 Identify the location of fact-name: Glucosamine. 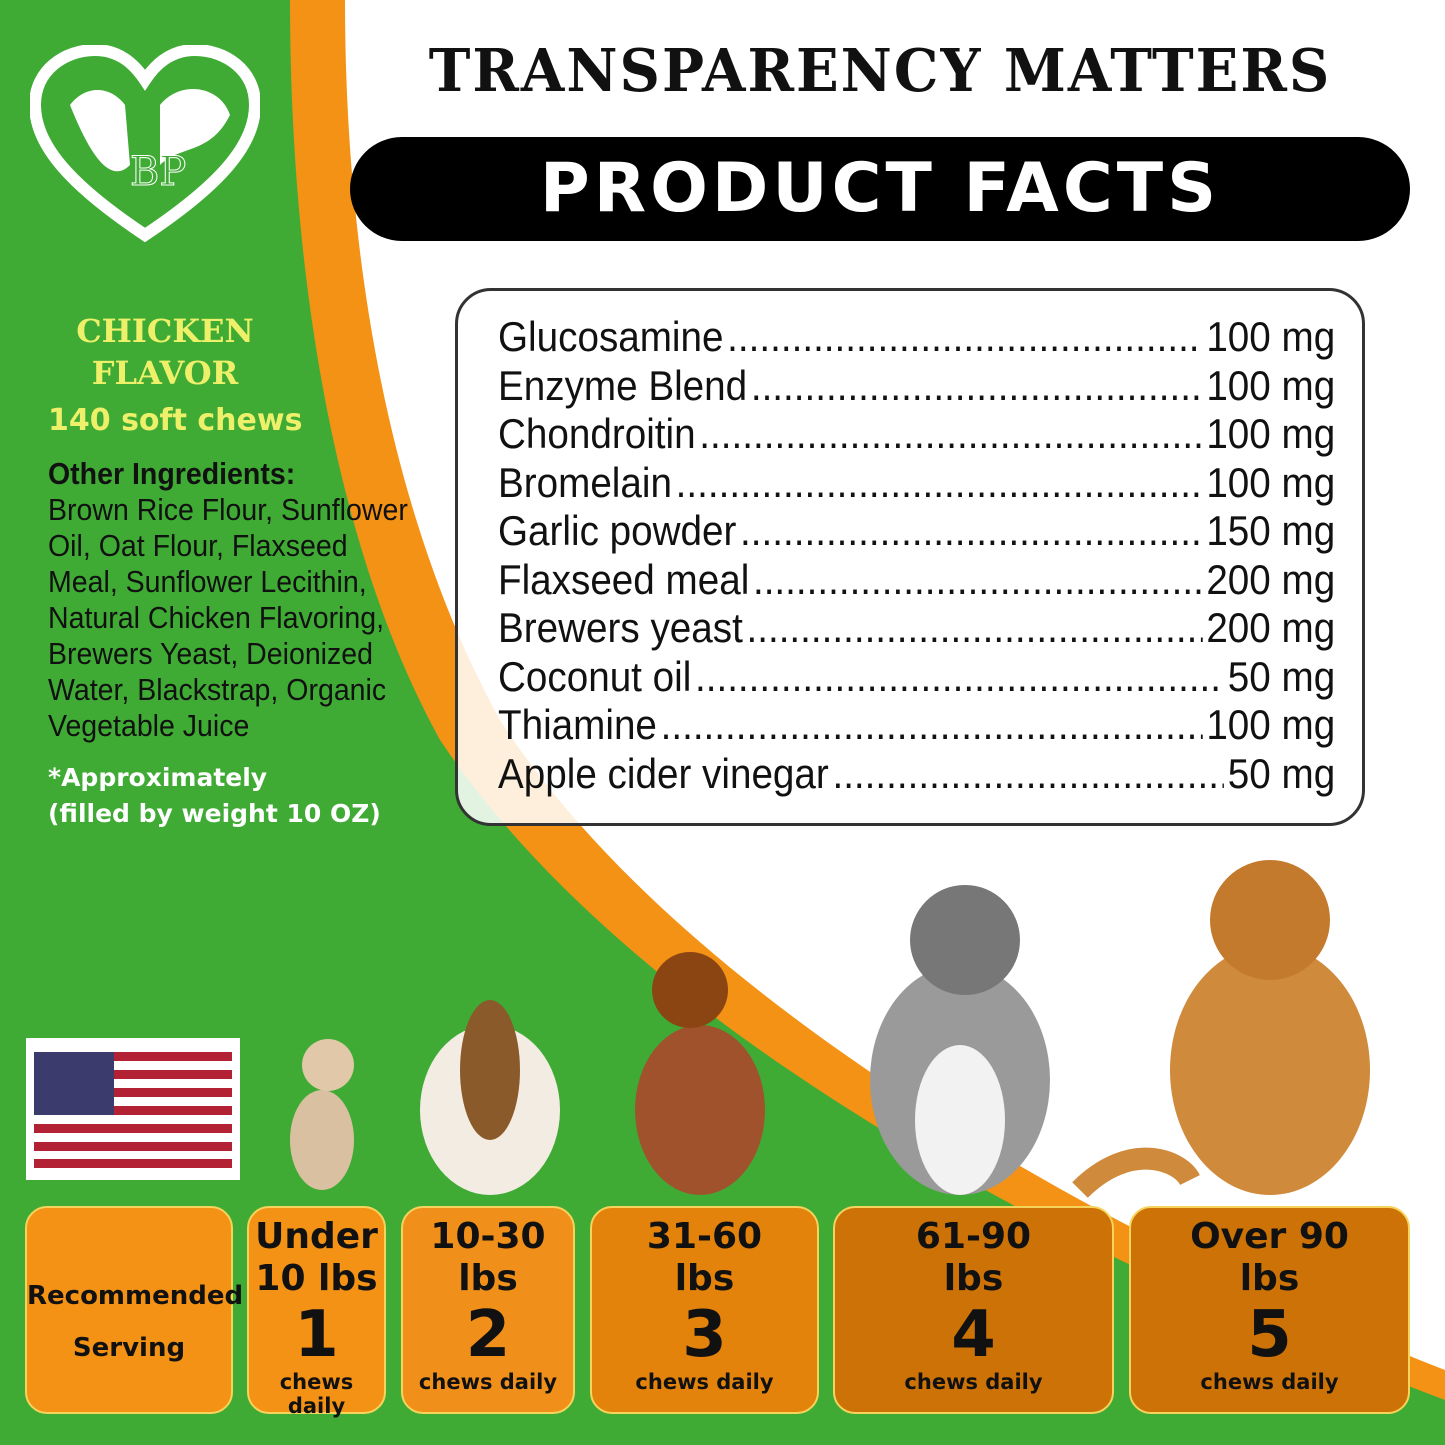
(611, 336).